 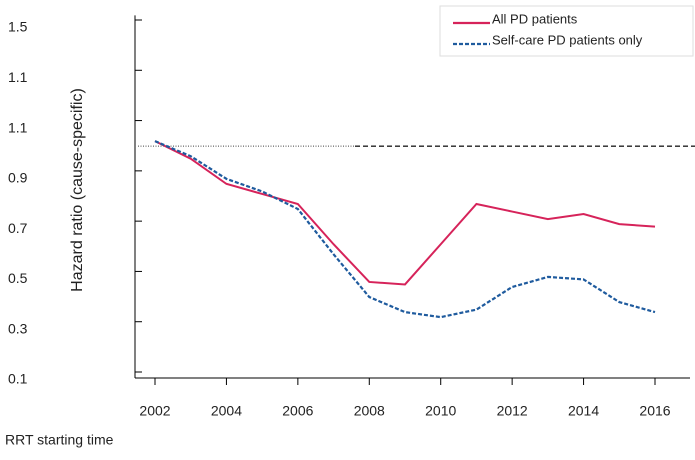 What do you see at coordinates (154, 411) in the screenshot?
I see `x-tick-label: 2002` at bounding box center [154, 411].